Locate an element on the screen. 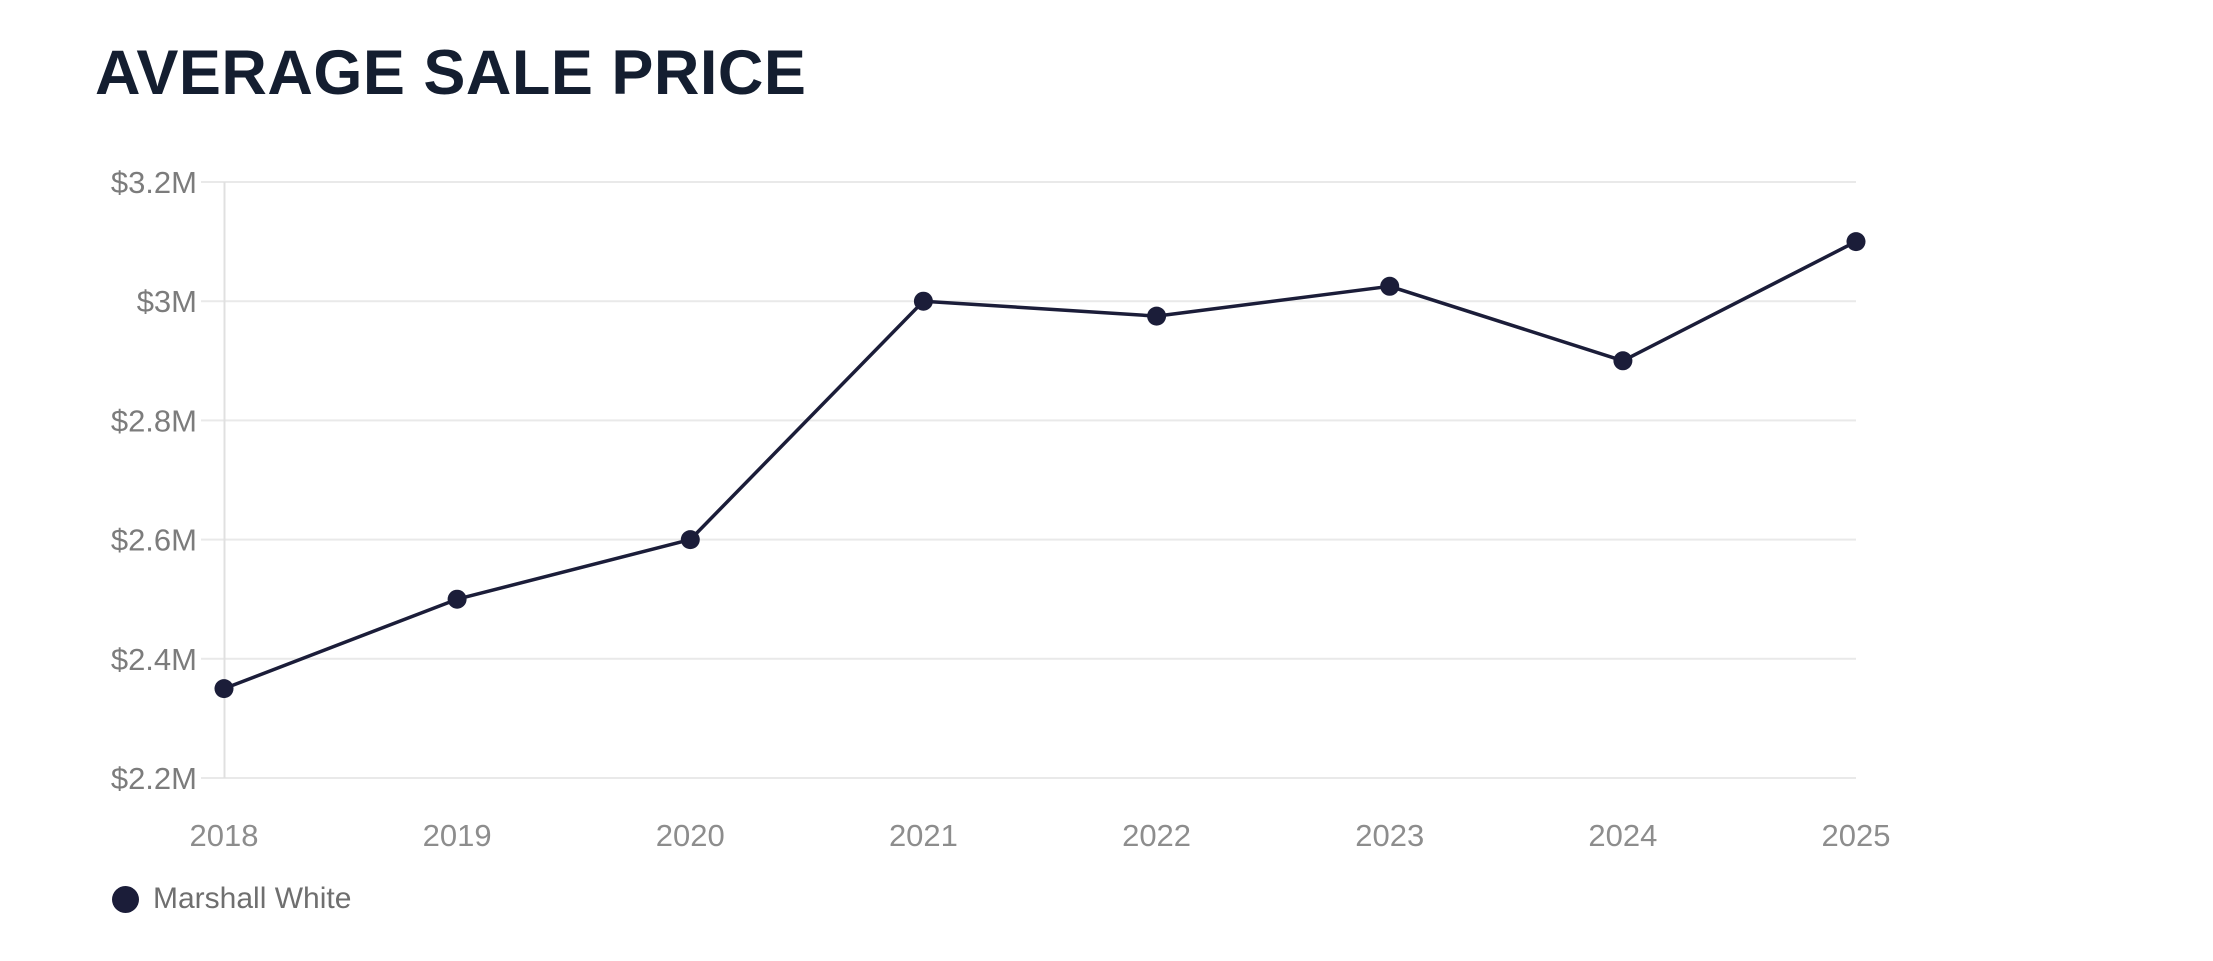 The image size is (2213, 961). y-axis-tick-label: $2.8M is located at coordinates (154, 420).